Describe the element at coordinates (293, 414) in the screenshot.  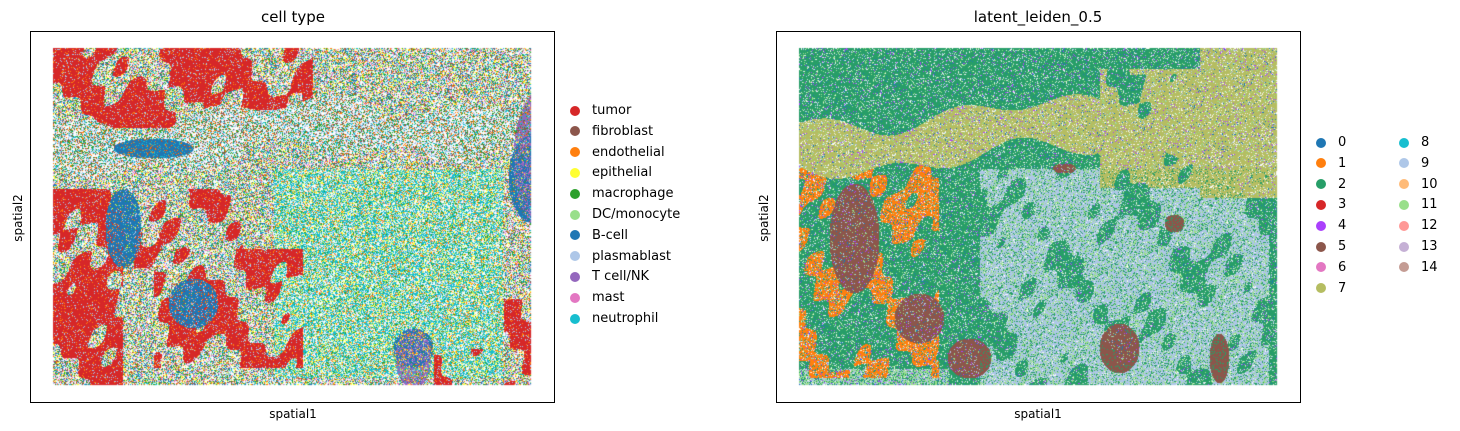
I see `cell-type-xlabel: spatial1` at that location.